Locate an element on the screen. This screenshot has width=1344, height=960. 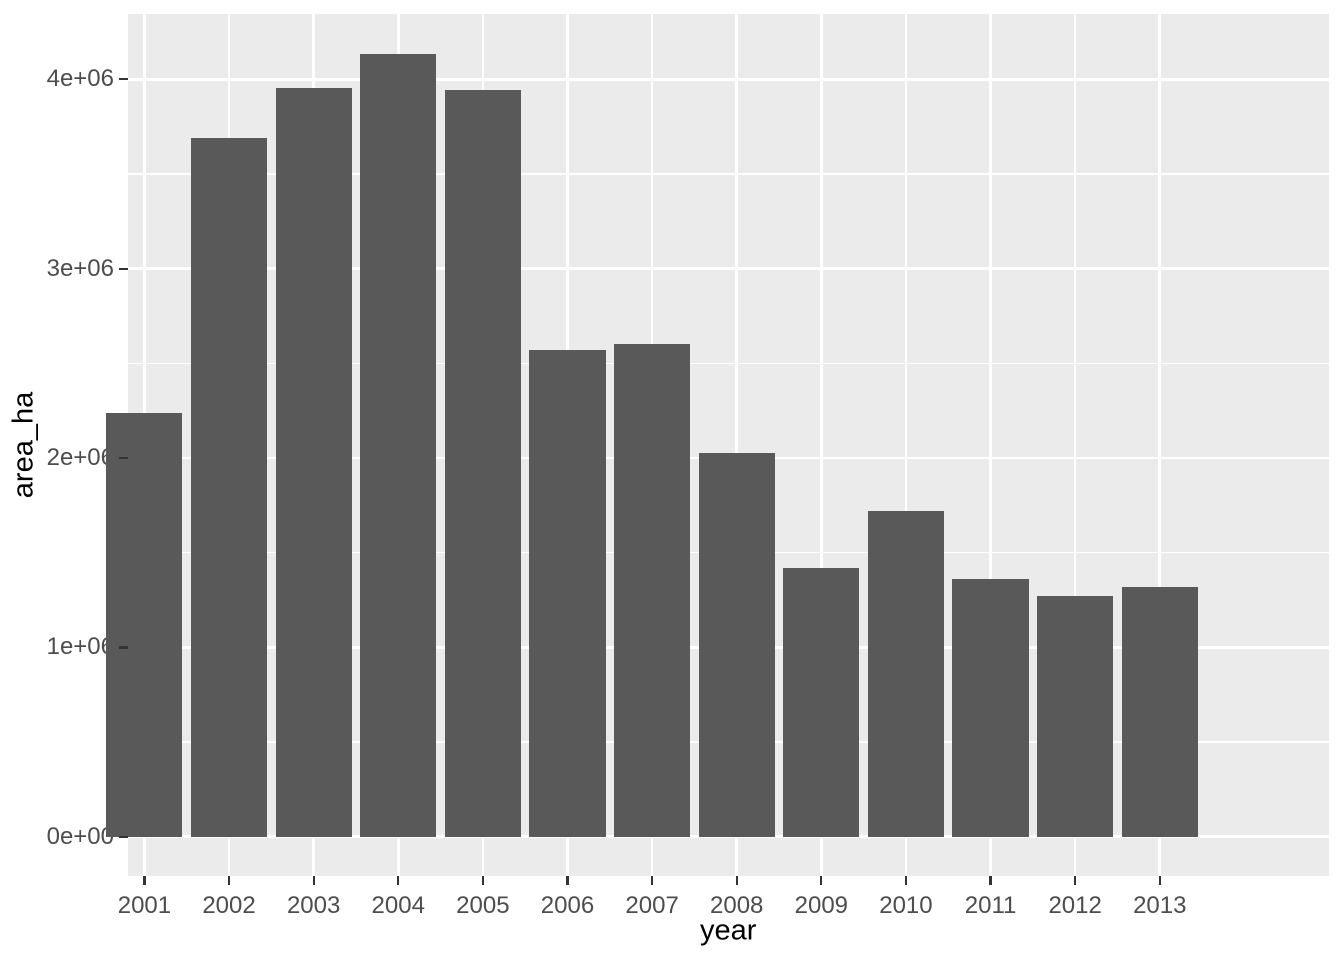
bar-2006 is located at coordinates (567, 593).